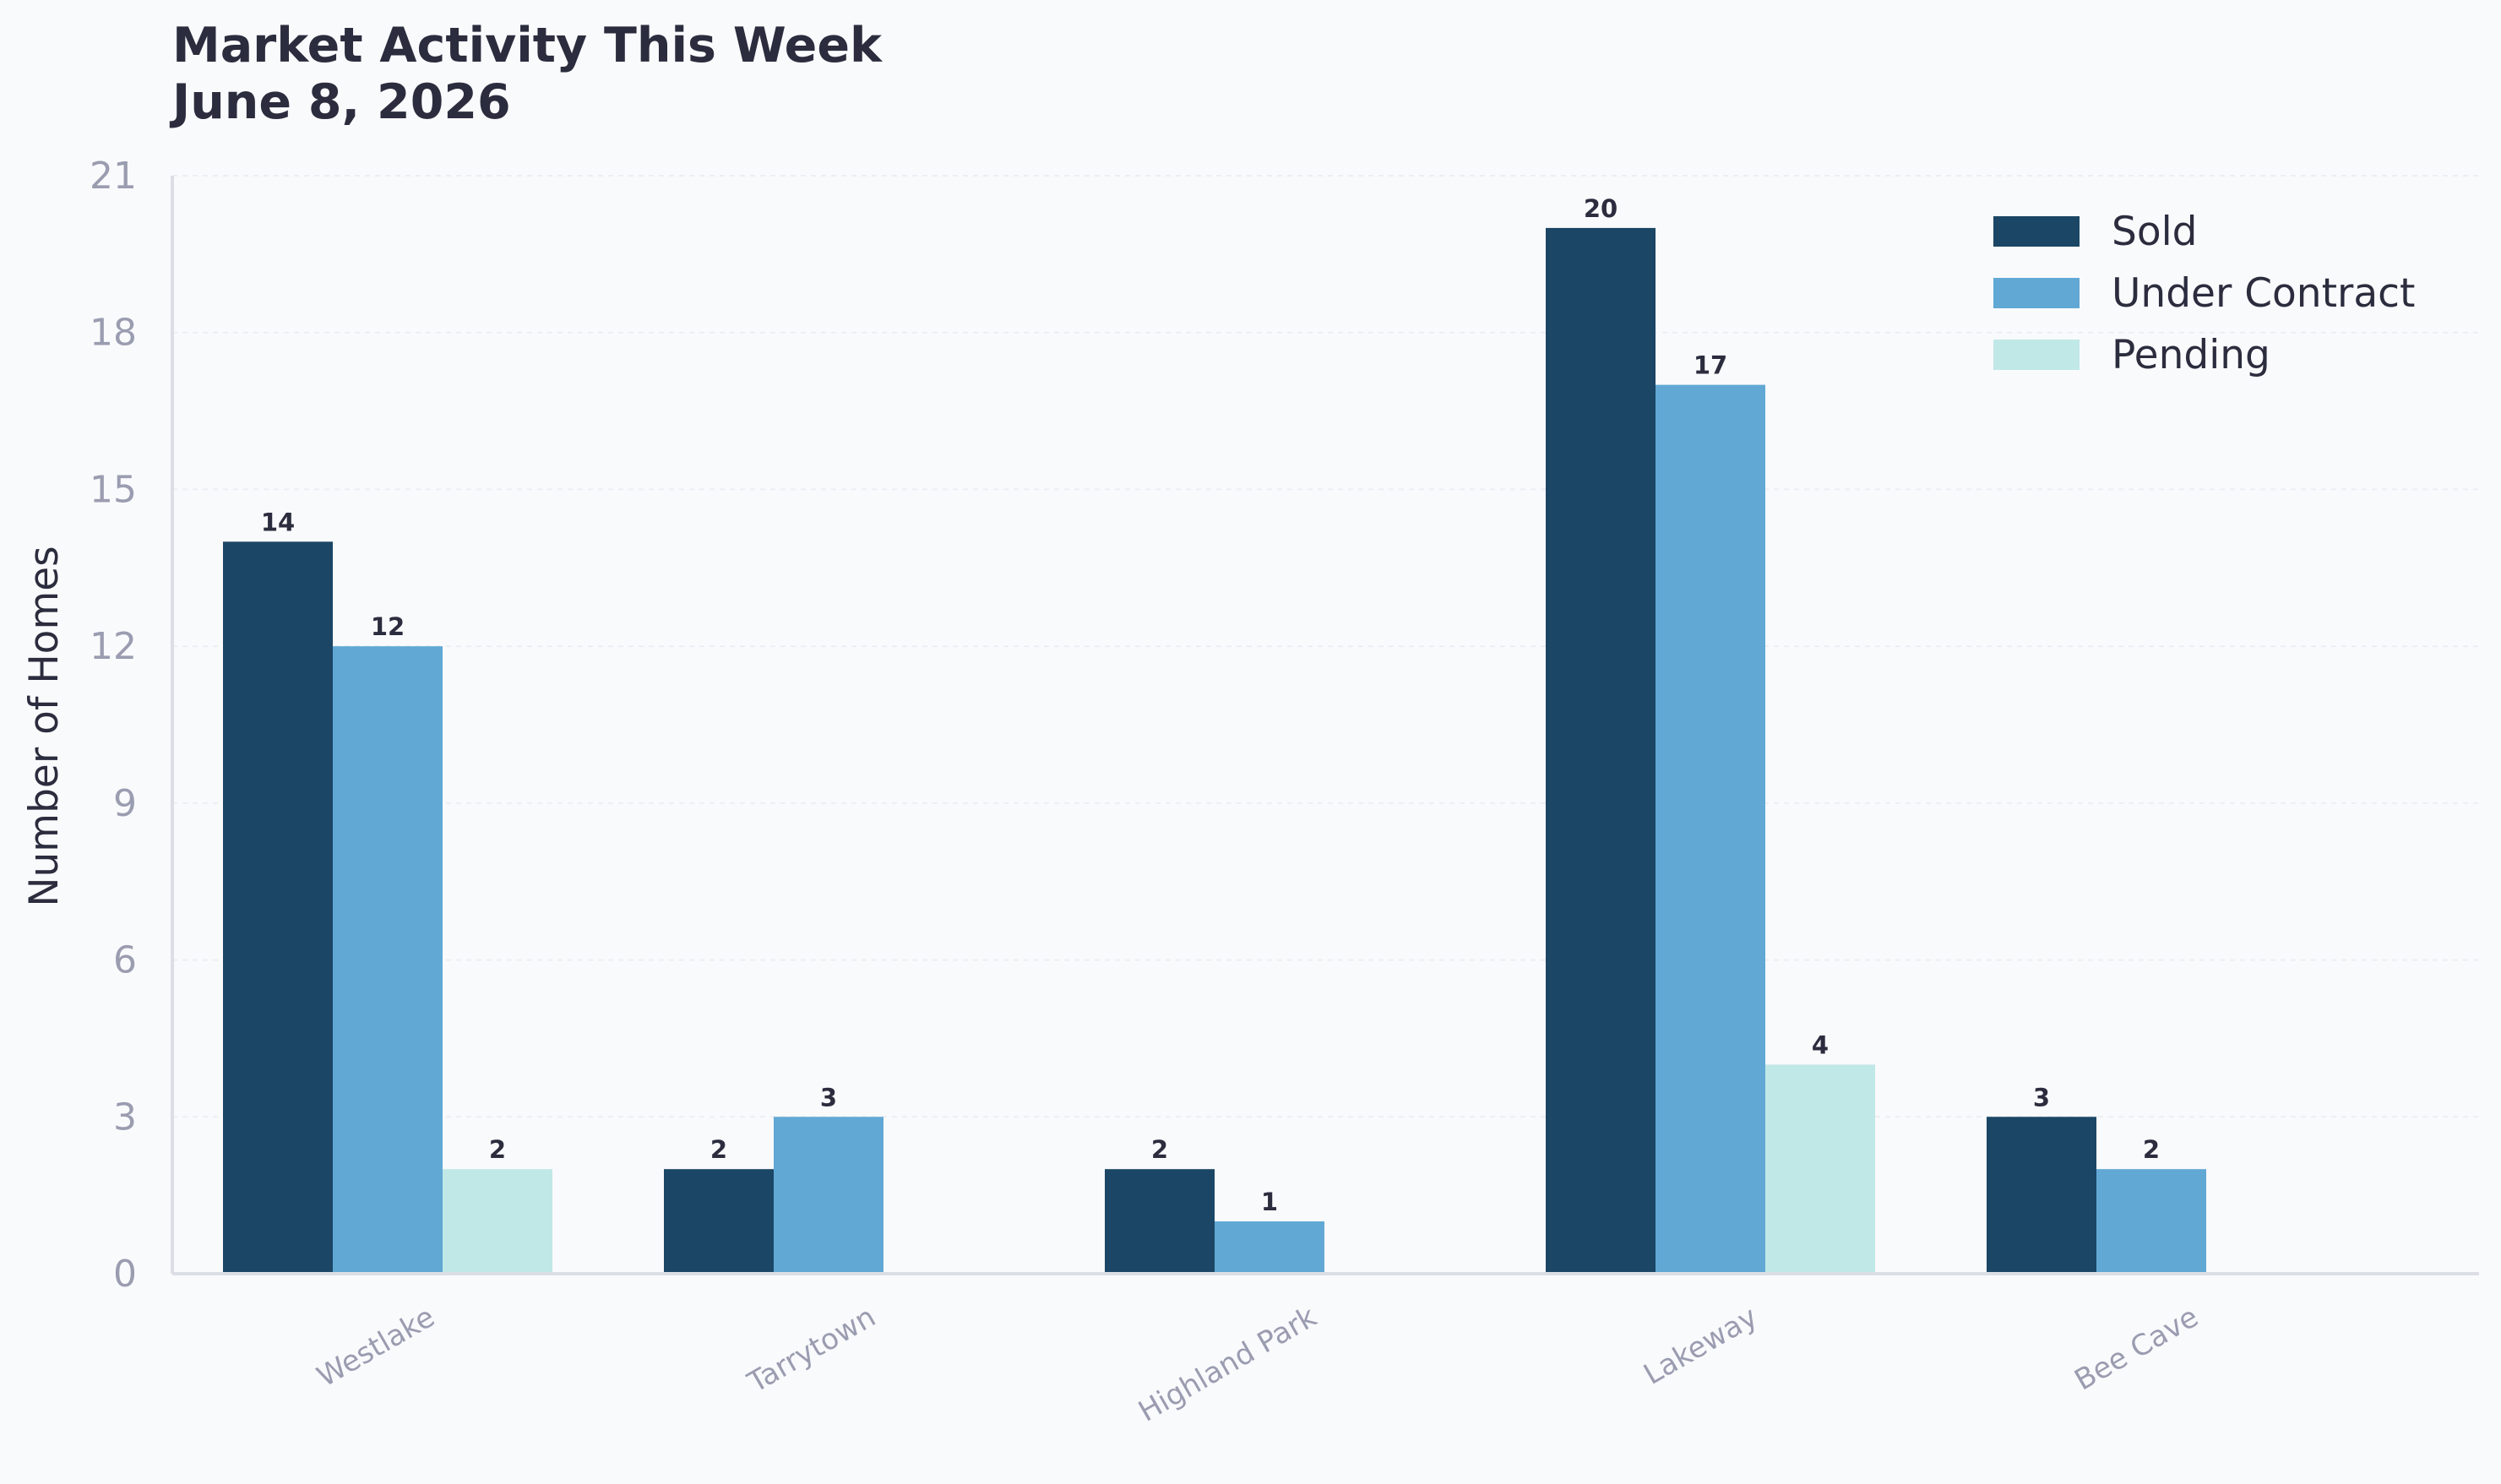  Describe the element at coordinates (376, 1347) in the screenshot. I see `x-tick-label: Westlake` at that location.